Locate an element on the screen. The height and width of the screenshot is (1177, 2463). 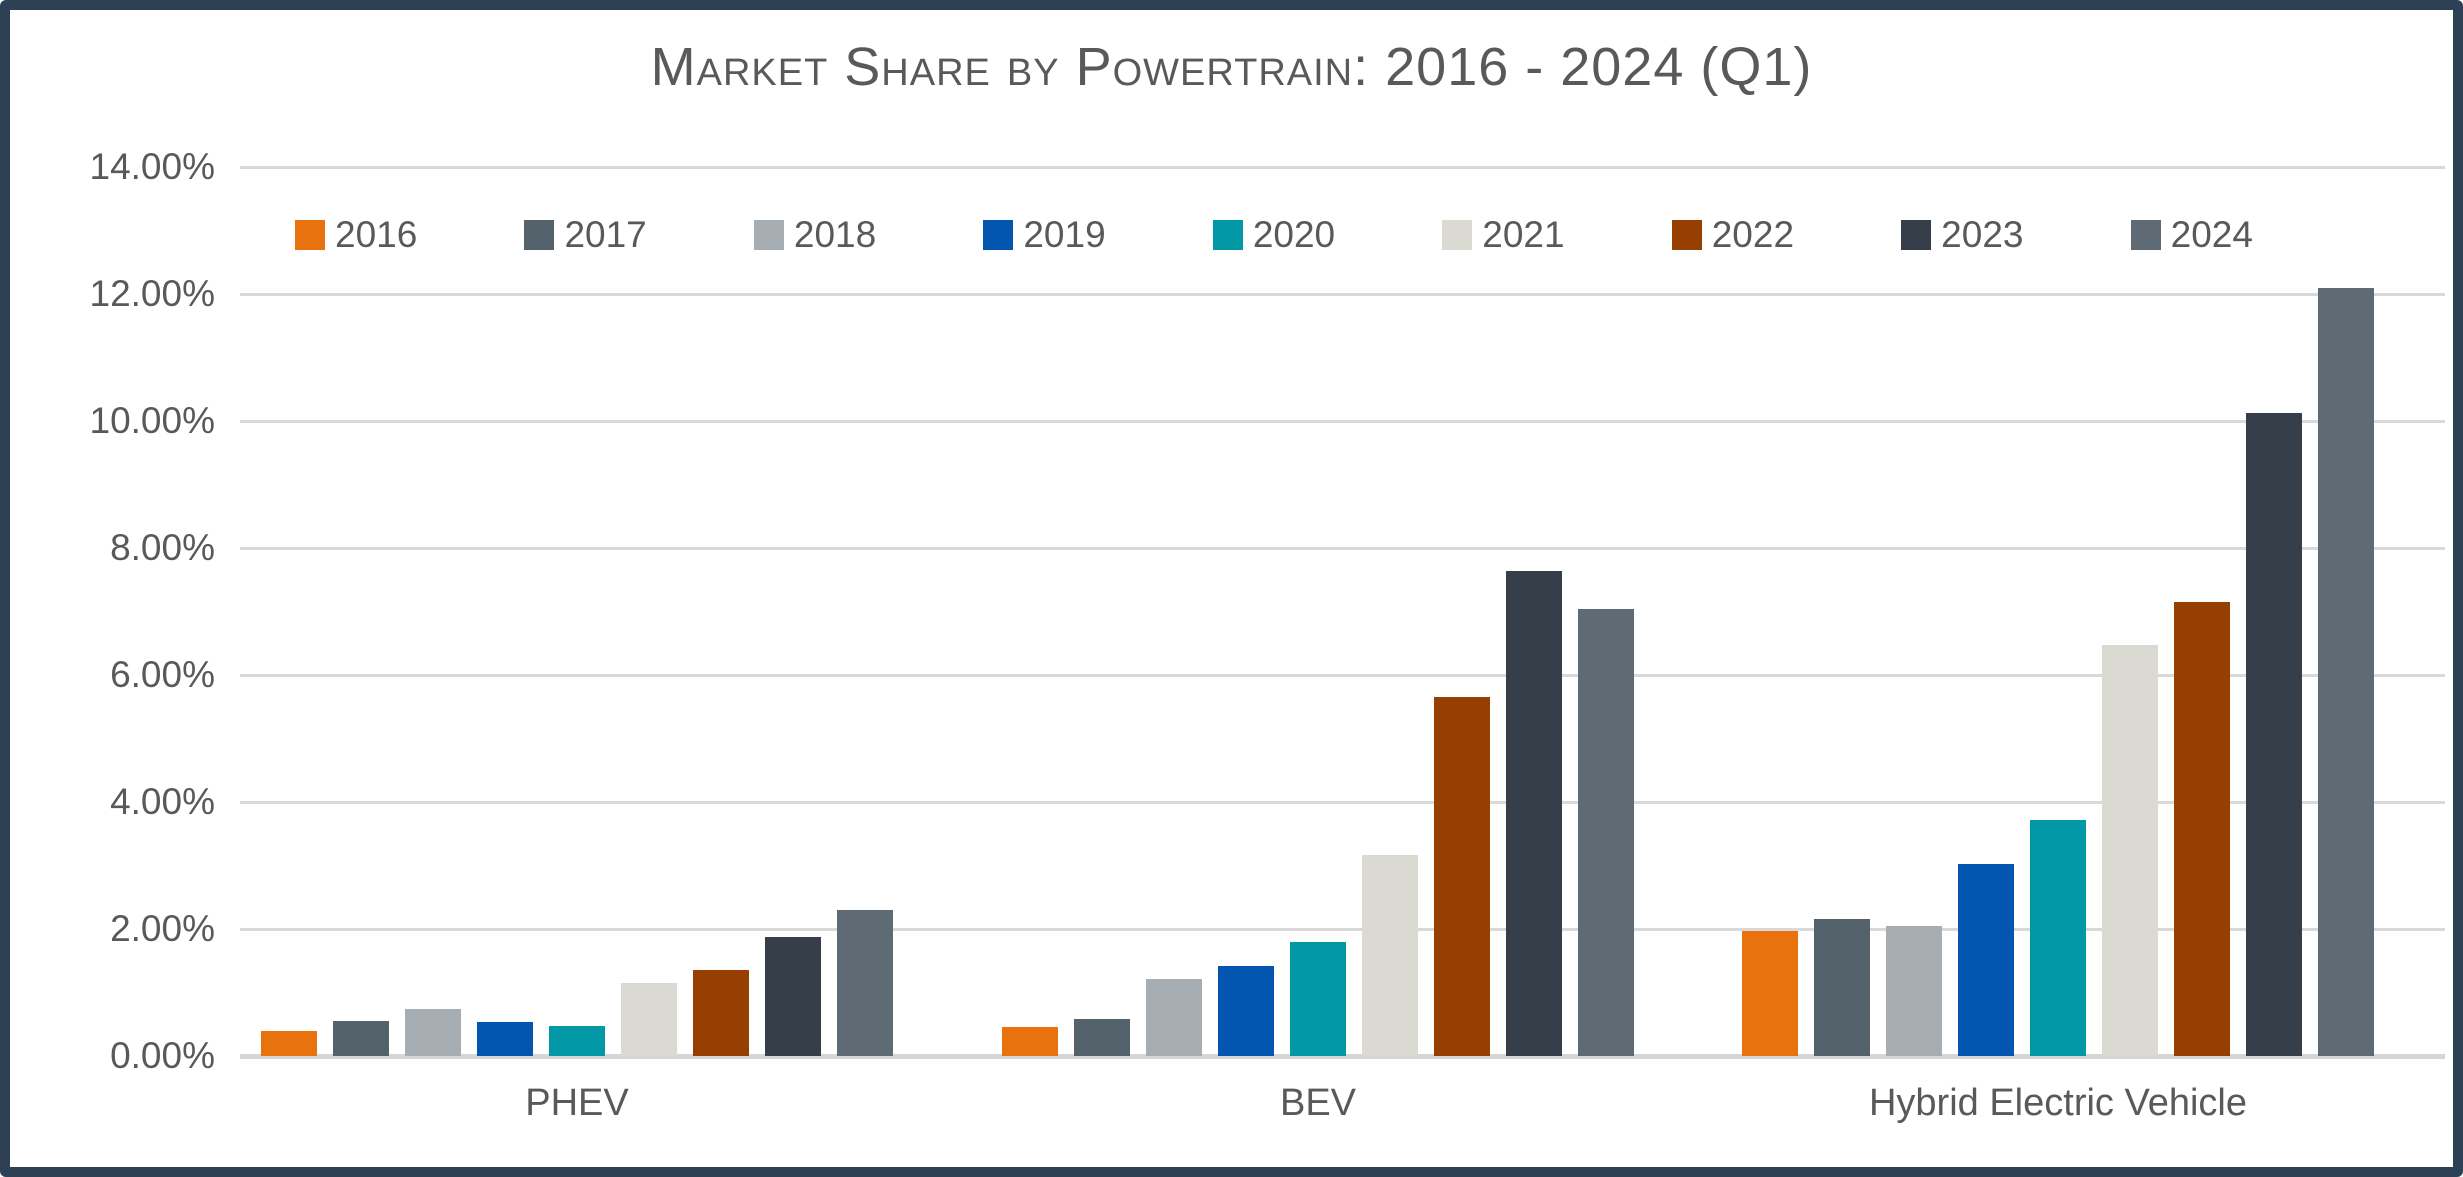
y-axis-tick-label: 10.00% is located at coordinates (152, 420).